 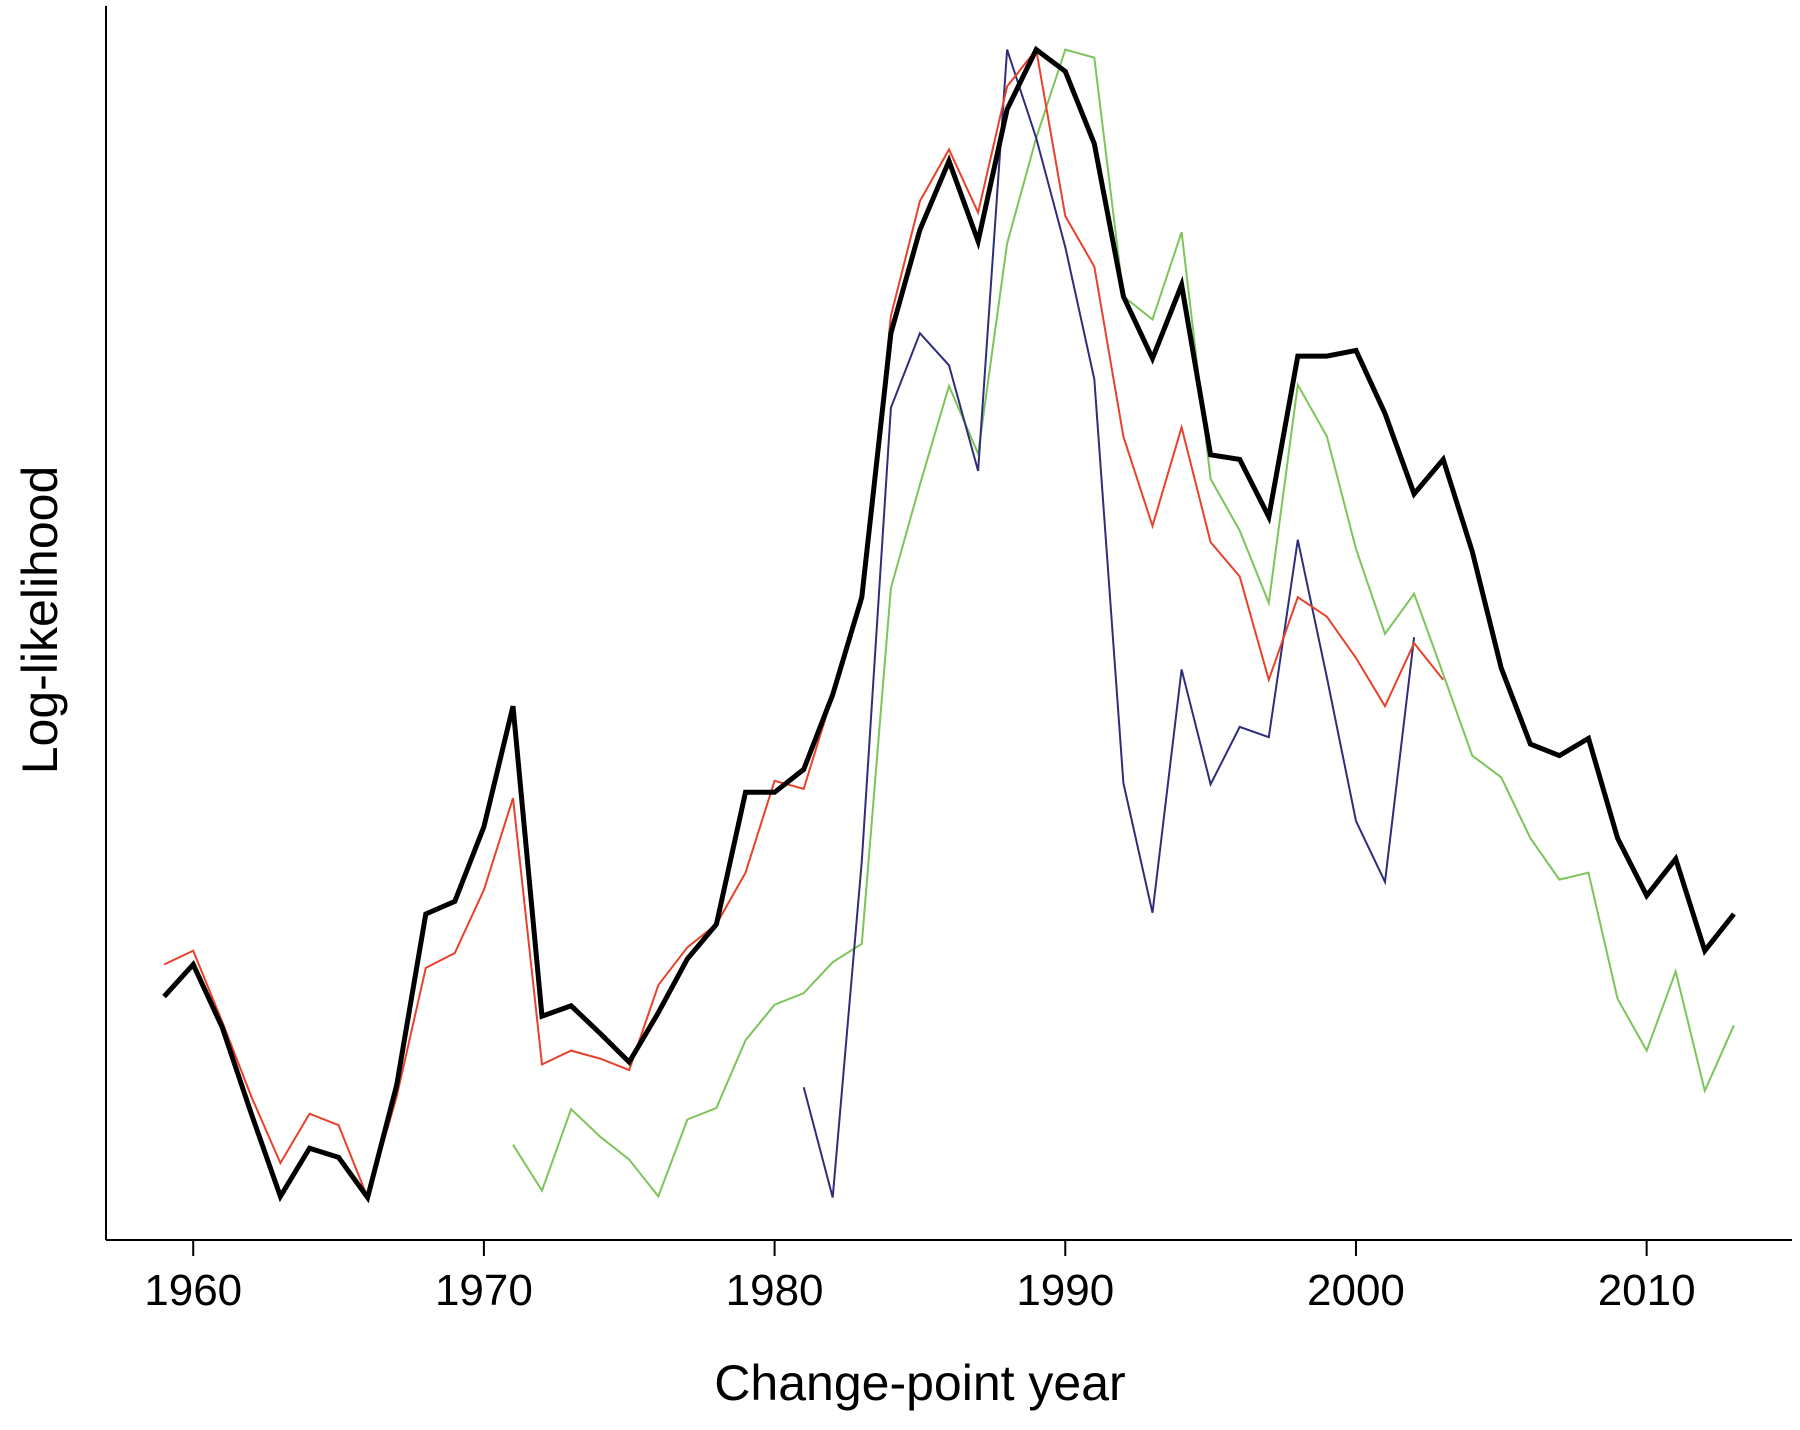 I want to click on x-tick-label: 1990, so click(x=1065, y=1290).